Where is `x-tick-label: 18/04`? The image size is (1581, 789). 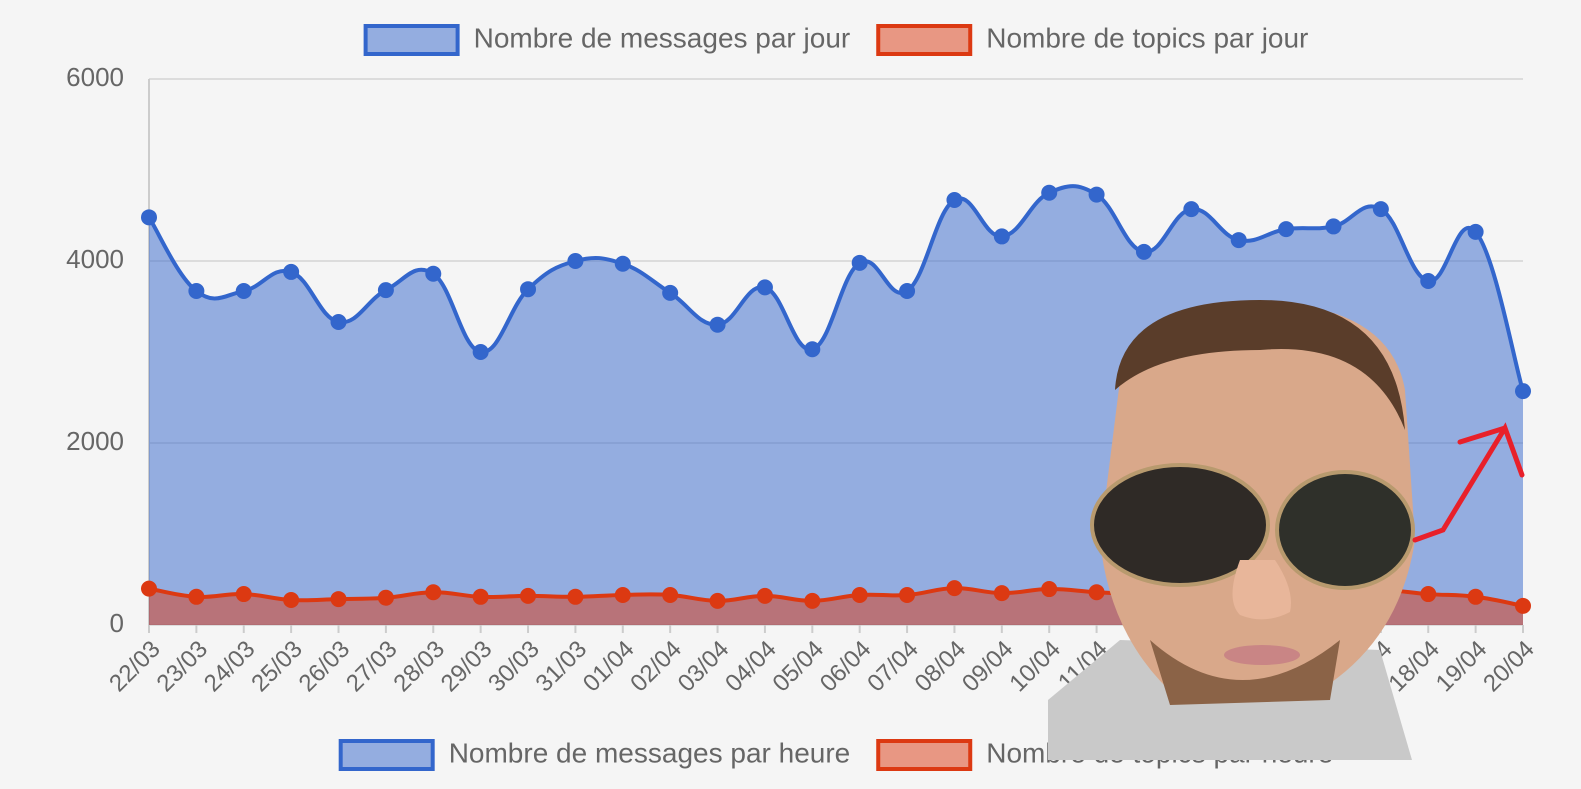
x-tick-label: 18/04 is located at coordinates (1414, 667).